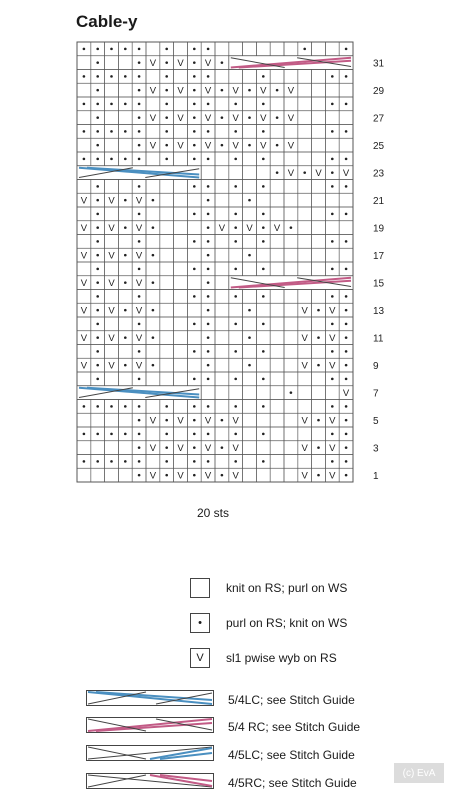 The height and width of the screenshot is (807, 450). What do you see at coordinates (291, 62) in the screenshot?
I see `cable-strands` at bounding box center [291, 62].